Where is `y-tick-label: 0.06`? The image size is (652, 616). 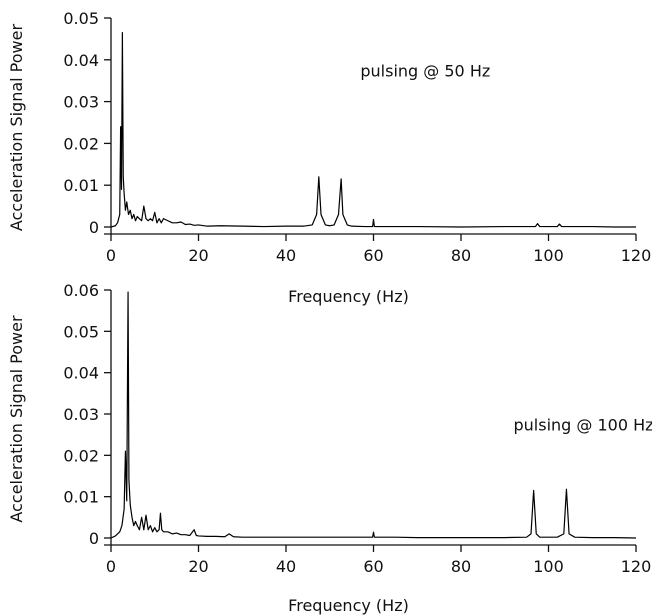
y-tick-label: 0.06 is located at coordinates (81, 290).